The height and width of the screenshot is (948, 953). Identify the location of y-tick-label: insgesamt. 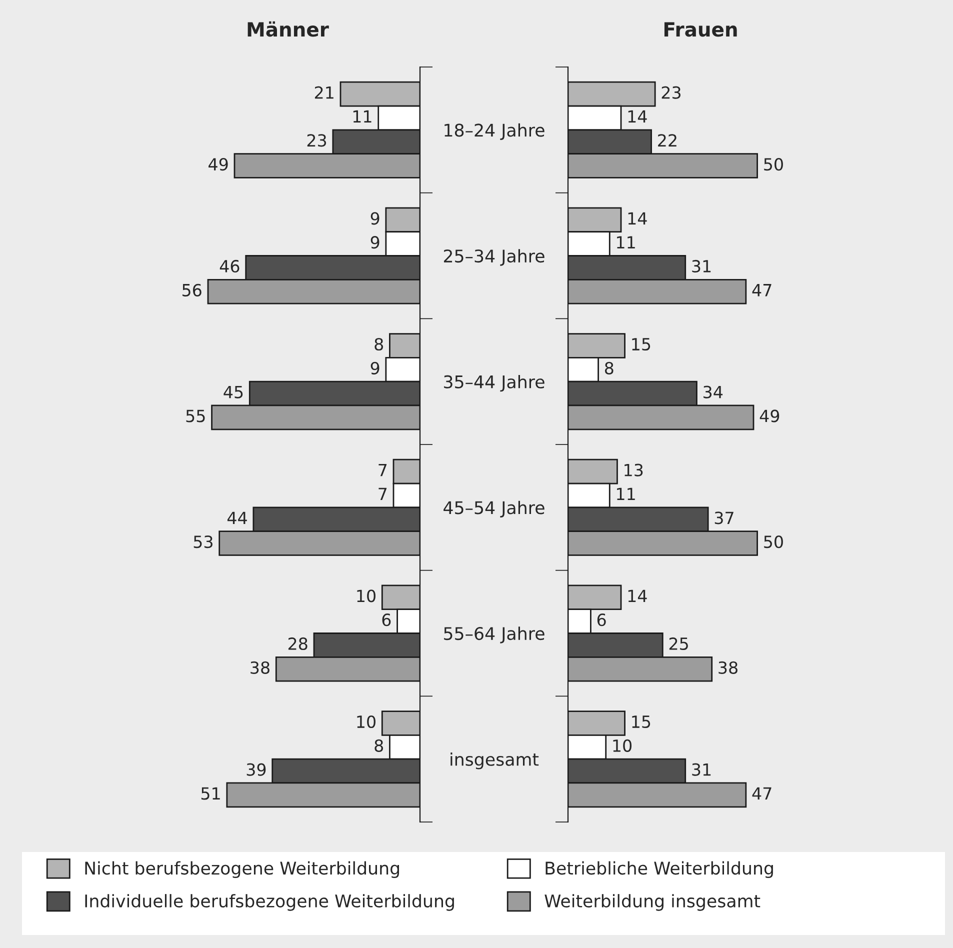
(494, 761).